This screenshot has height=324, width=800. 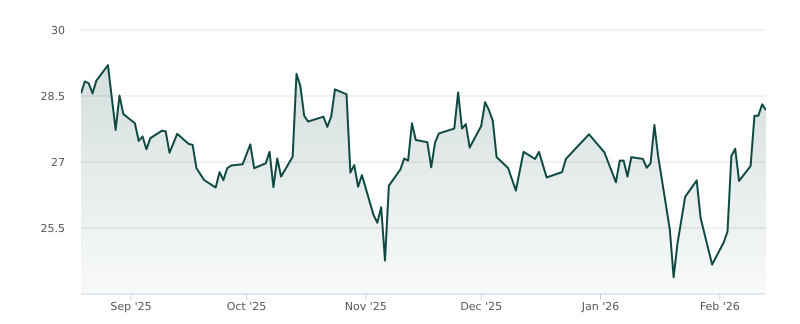 What do you see at coordinates (58, 30) in the screenshot?
I see `y-tick-label: 30` at bounding box center [58, 30].